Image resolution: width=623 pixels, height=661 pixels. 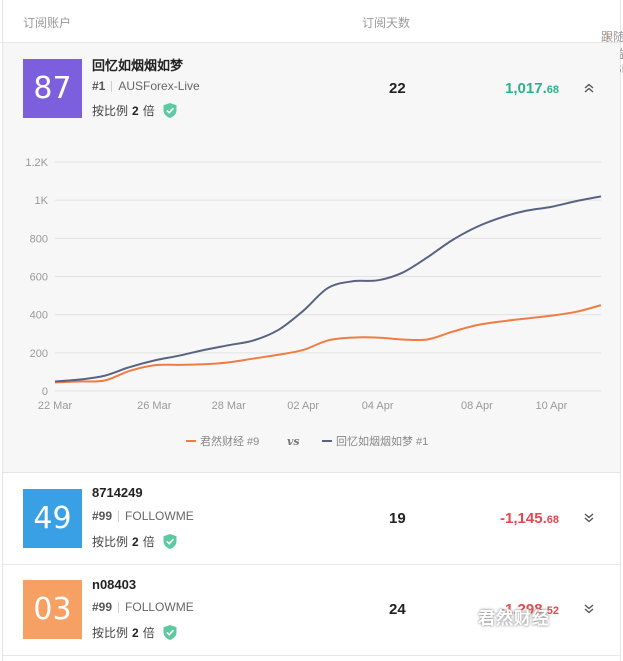 What do you see at coordinates (55, 406) in the screenshot?
I see `x-tick-label: 22 Mar` at bounding box center [55, 406].